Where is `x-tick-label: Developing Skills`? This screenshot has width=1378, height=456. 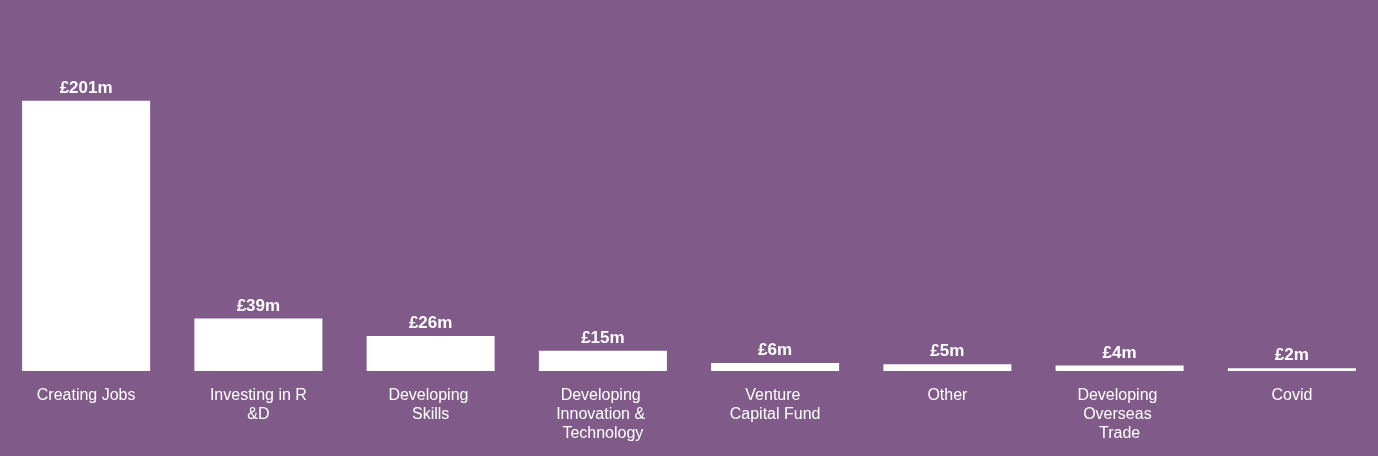
x-tick-label: Developing Skills is located at coordinates (430, 404).